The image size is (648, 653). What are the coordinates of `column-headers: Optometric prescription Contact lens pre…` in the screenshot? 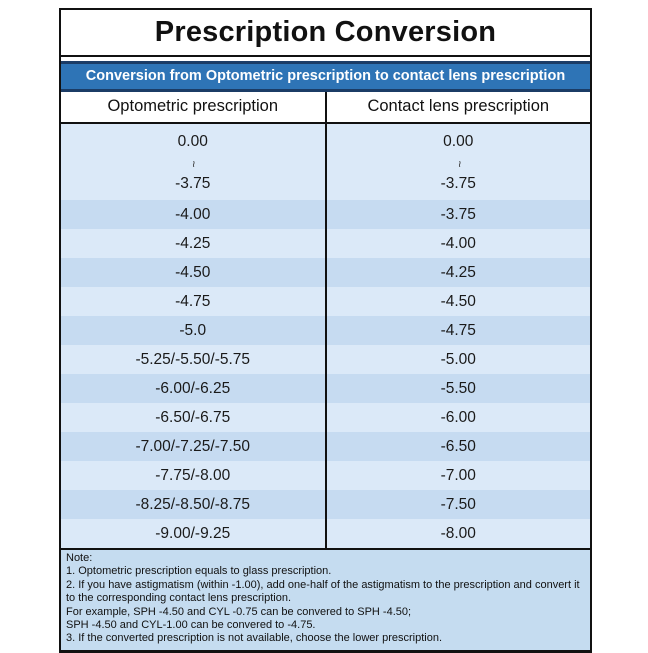 It's located at (325, 108).